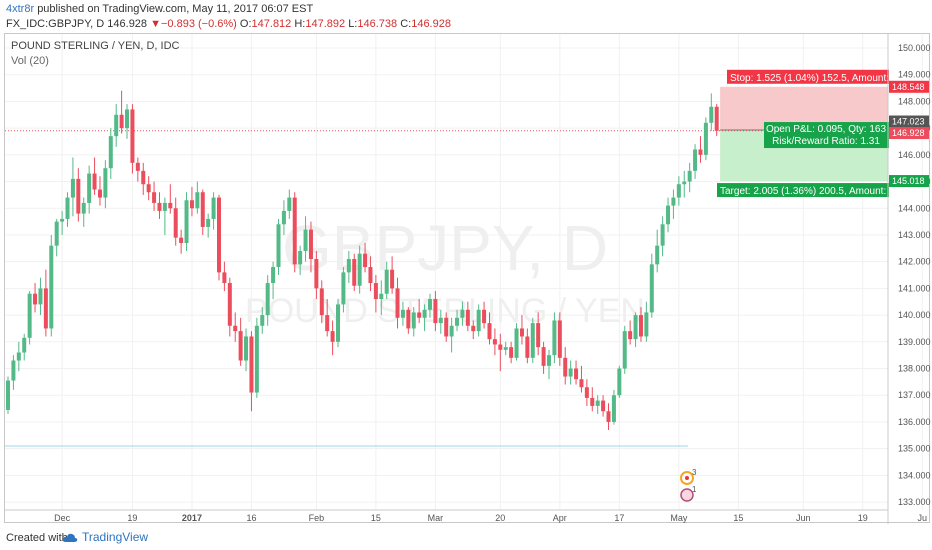 The image size is (932, 550). I want to click on time-tick-label: 15, so click(738, 518).